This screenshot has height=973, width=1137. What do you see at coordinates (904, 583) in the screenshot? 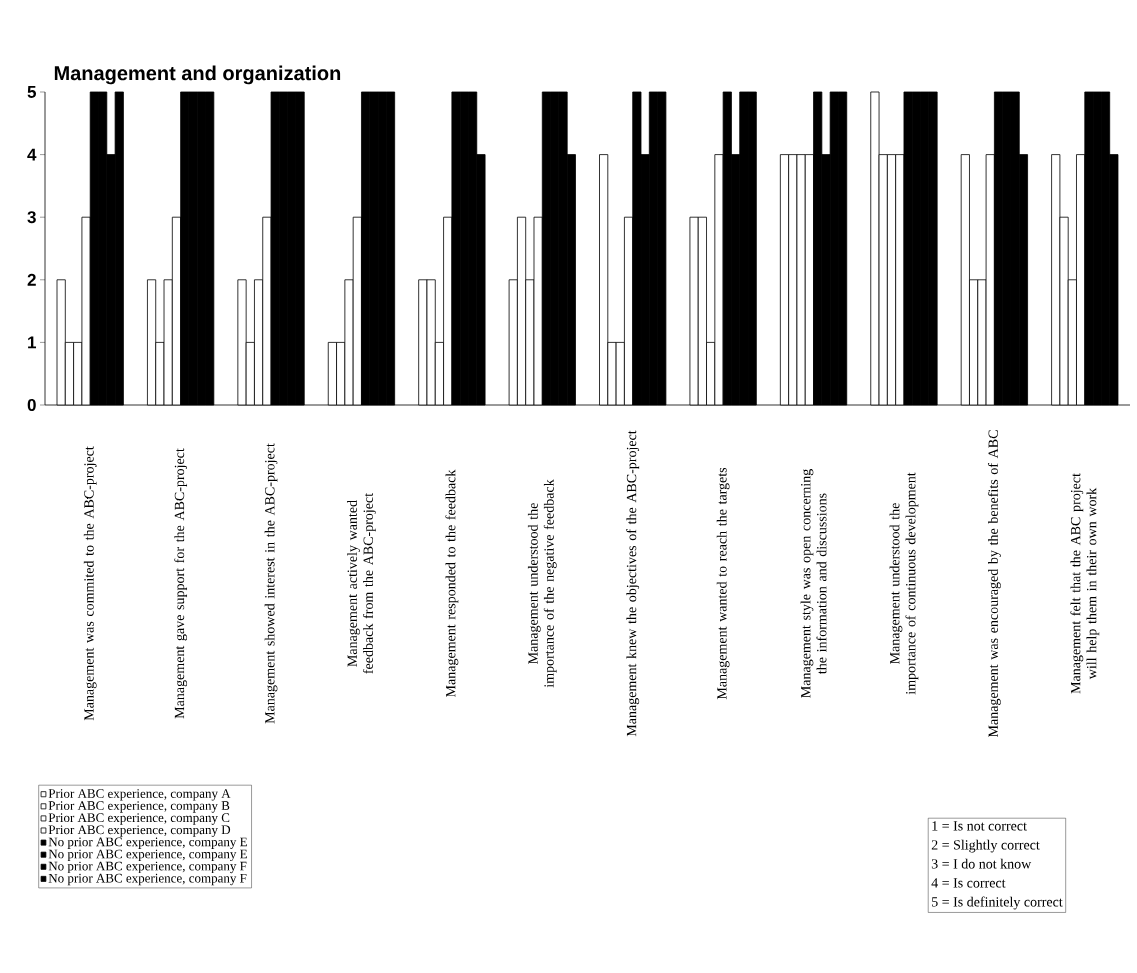
I see `x-tick-label: Management understood the importance of continuous development` at bounding box center [904, 583].